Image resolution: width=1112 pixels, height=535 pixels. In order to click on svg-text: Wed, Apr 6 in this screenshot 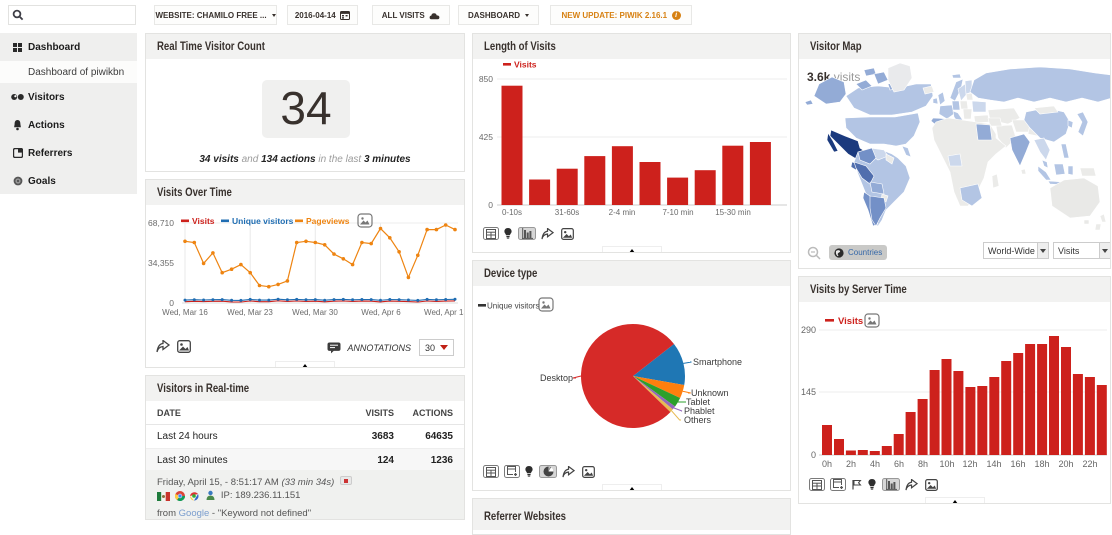, I will do `click(381, 312)`.